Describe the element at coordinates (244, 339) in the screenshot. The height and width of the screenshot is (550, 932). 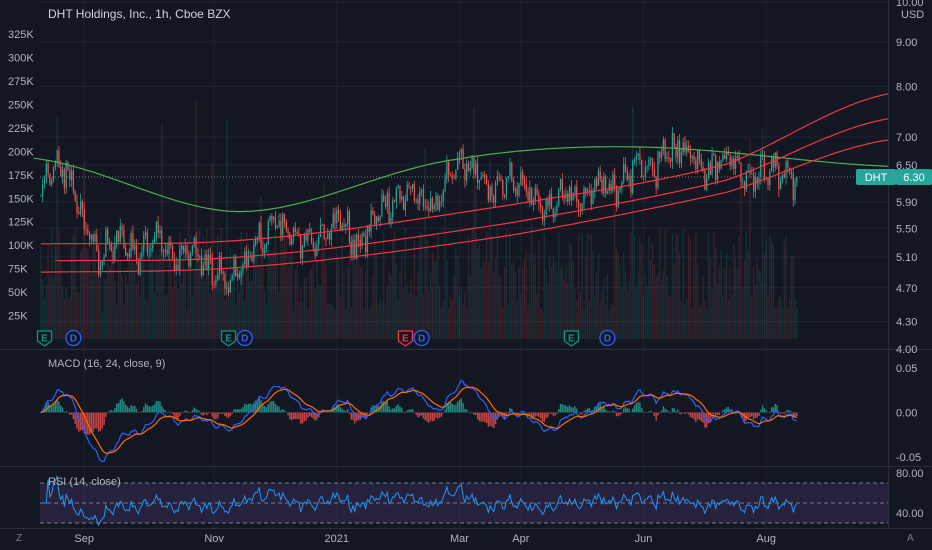
I see `event-label: D` at that location.